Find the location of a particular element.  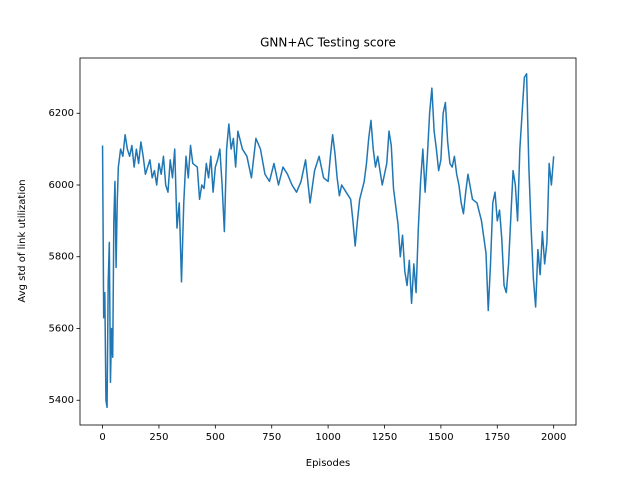

y-tick-label: 5400 is located at coordinates (61, 400).